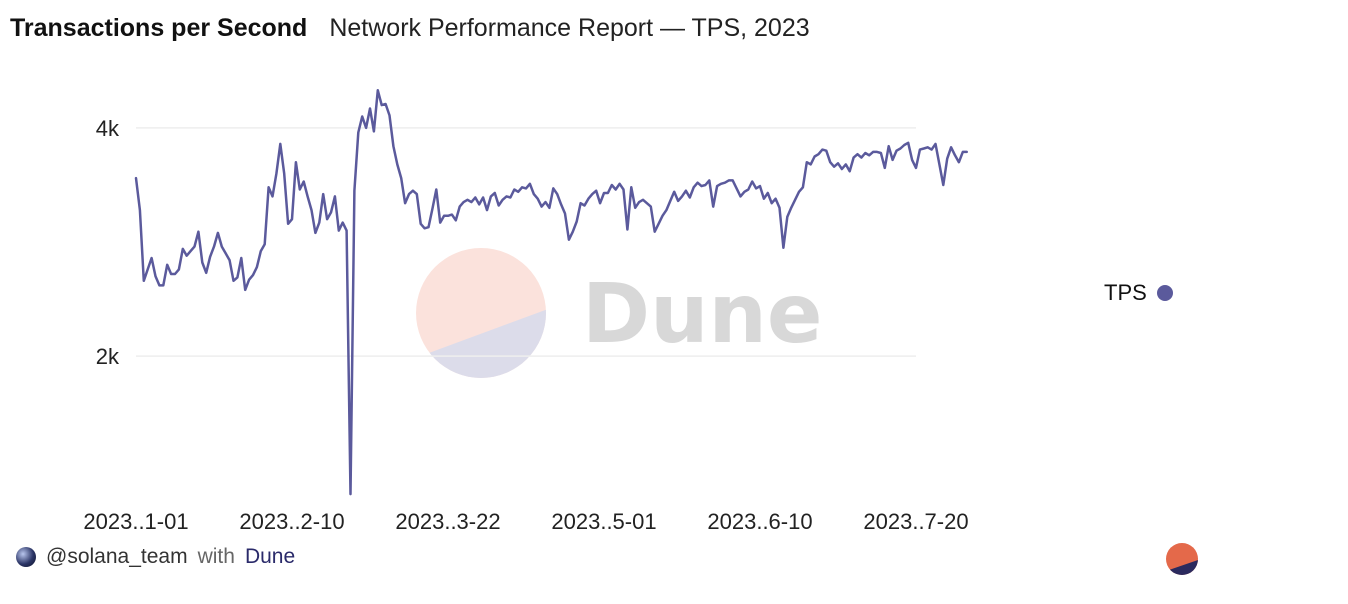 This screenshot has height=604, width=1348. What do you see at coordinates (216, 556) in the screenshot?
I see `footer-with-text: with` at bounding box center [216, 556].